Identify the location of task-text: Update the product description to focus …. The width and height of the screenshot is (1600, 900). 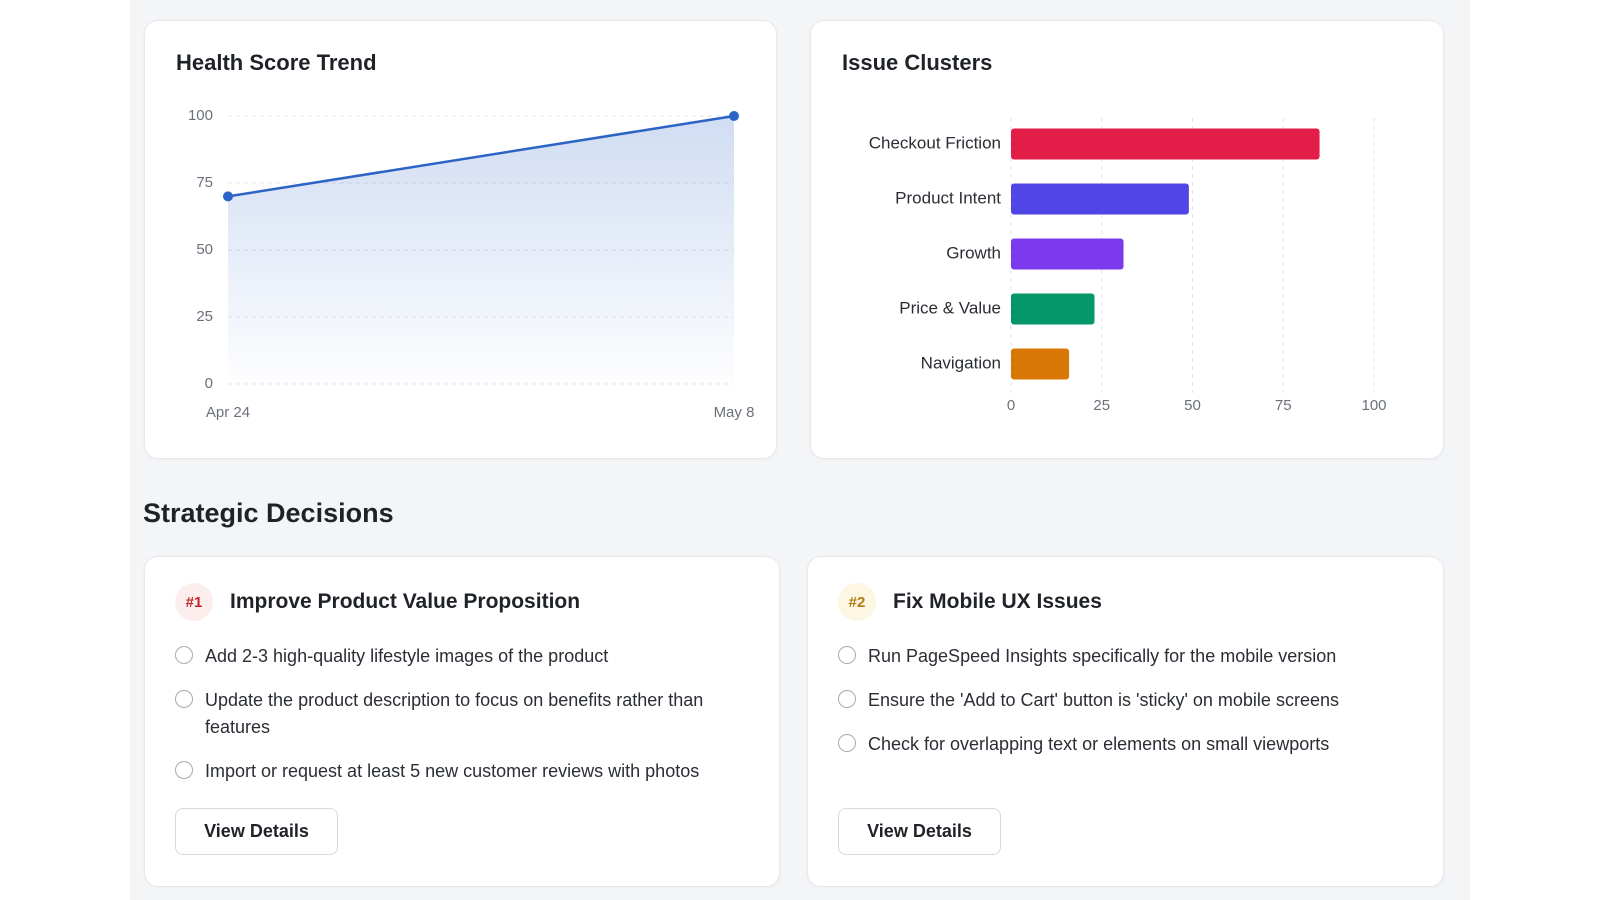
(454, 713).